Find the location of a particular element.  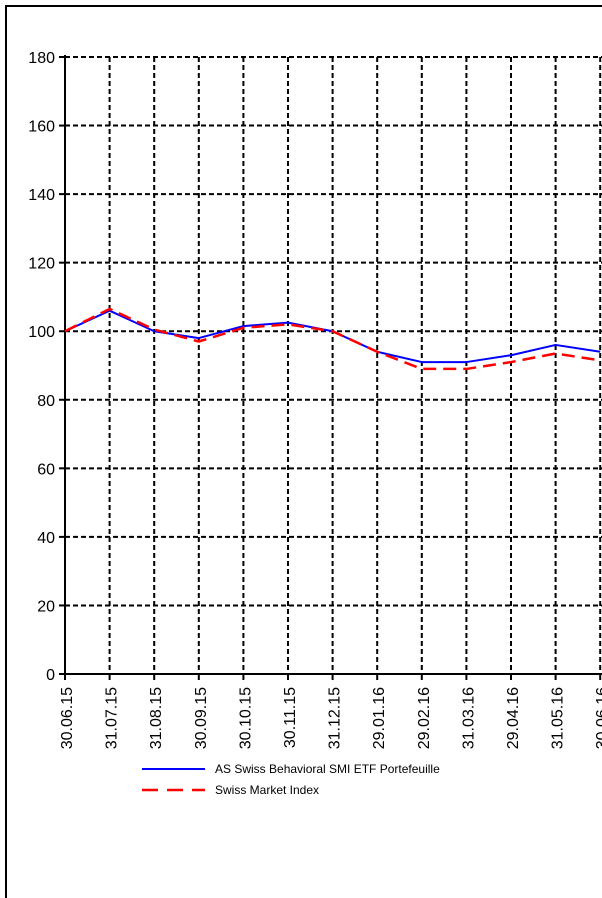

x-tick-label: 29.01.16 is located at coordinates (379, 718).